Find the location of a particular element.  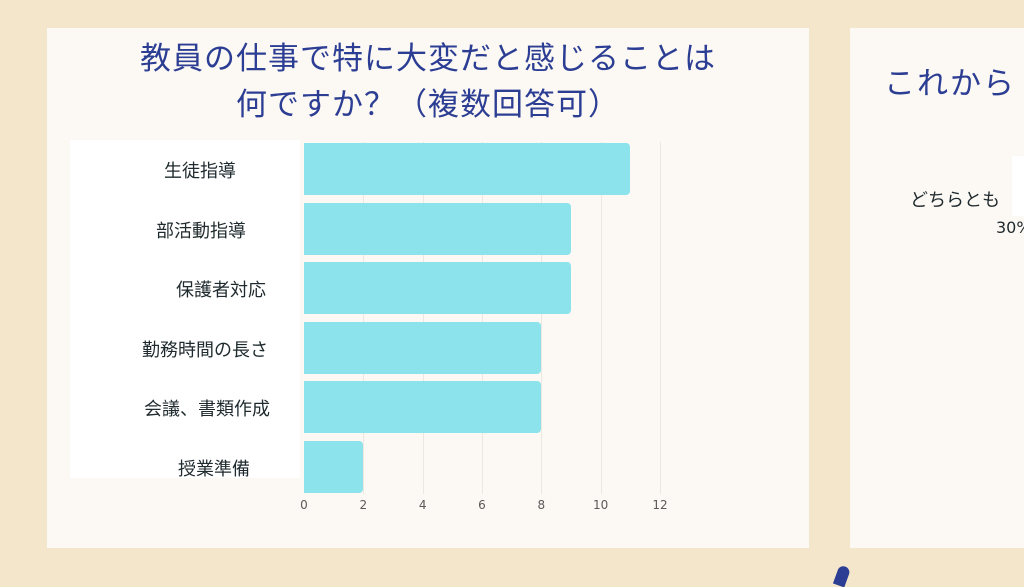

category-label: 保護者対応 is located at coordinates (221, 291).